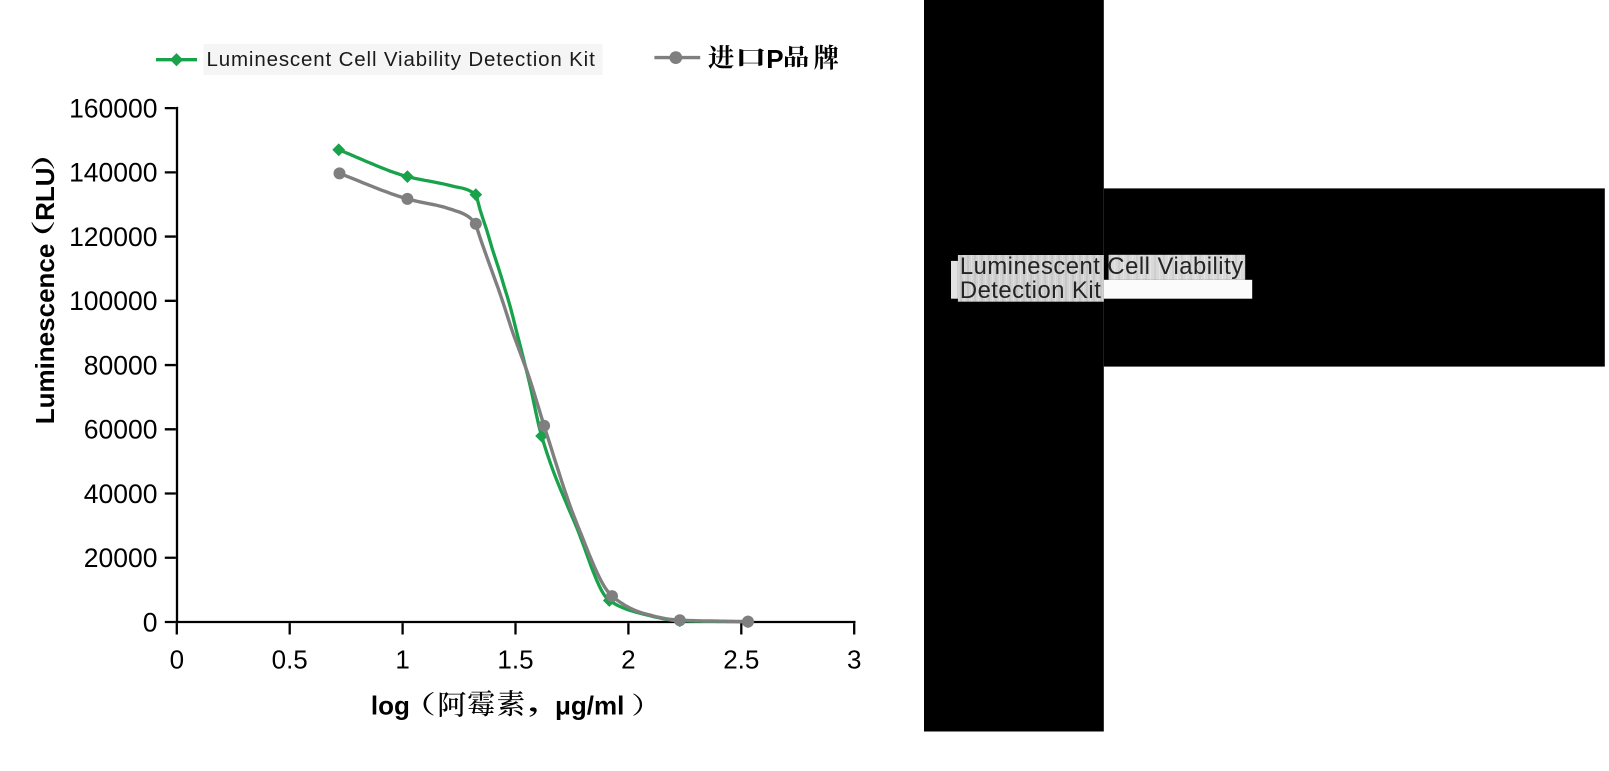  I want to click on svg-text: log, so click(390, 706).